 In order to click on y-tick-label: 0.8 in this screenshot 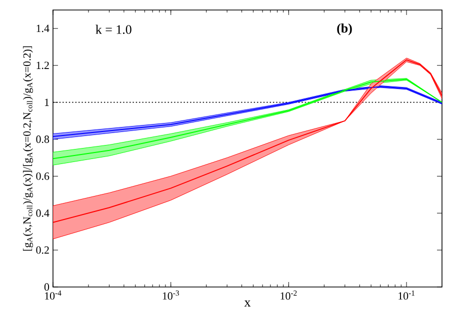, I will do `click(43, 139)`.